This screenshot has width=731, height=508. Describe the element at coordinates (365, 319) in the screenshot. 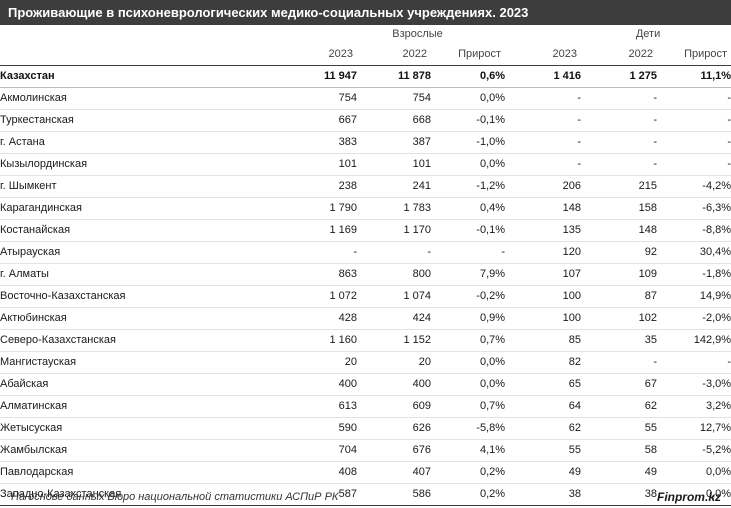

I see `table-row: Актюбинская 428 424 0,9% 100 102 -2,0%` at that location.